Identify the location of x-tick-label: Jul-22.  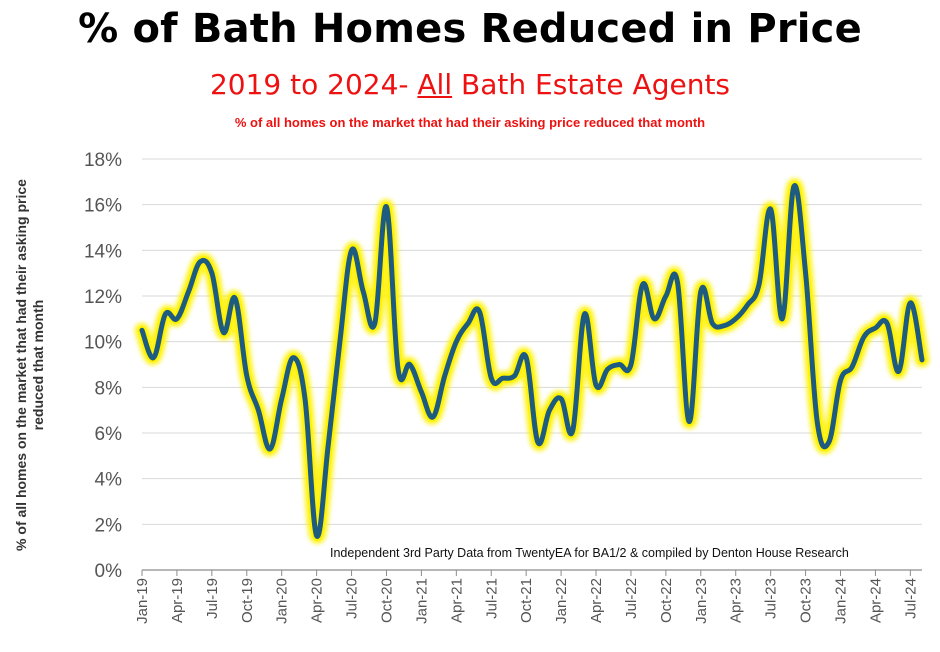
(631, 598).